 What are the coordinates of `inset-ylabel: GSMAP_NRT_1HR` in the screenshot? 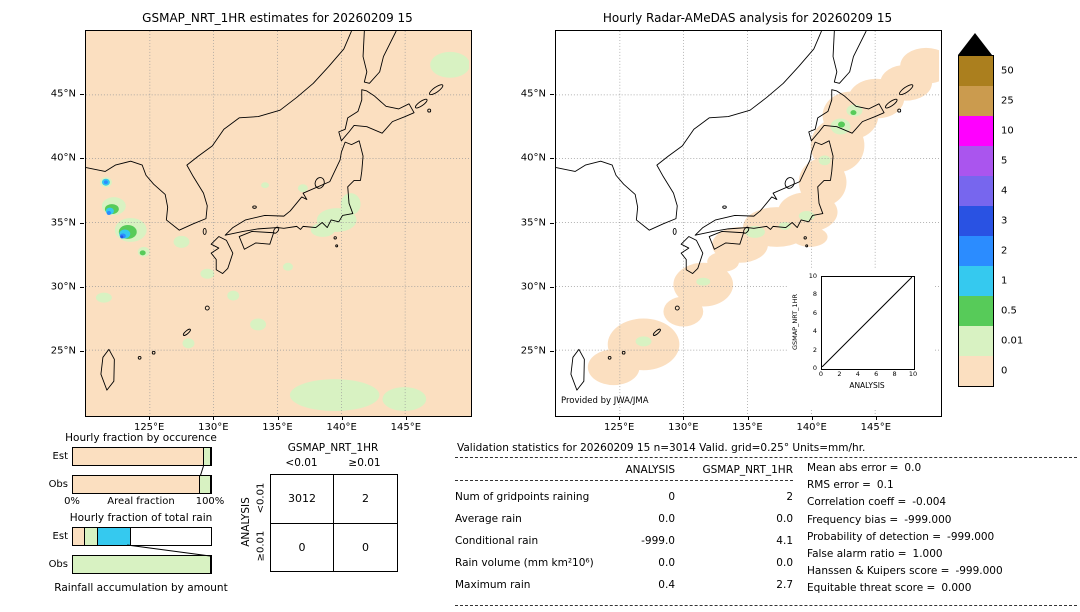 It's located at (795, 322).